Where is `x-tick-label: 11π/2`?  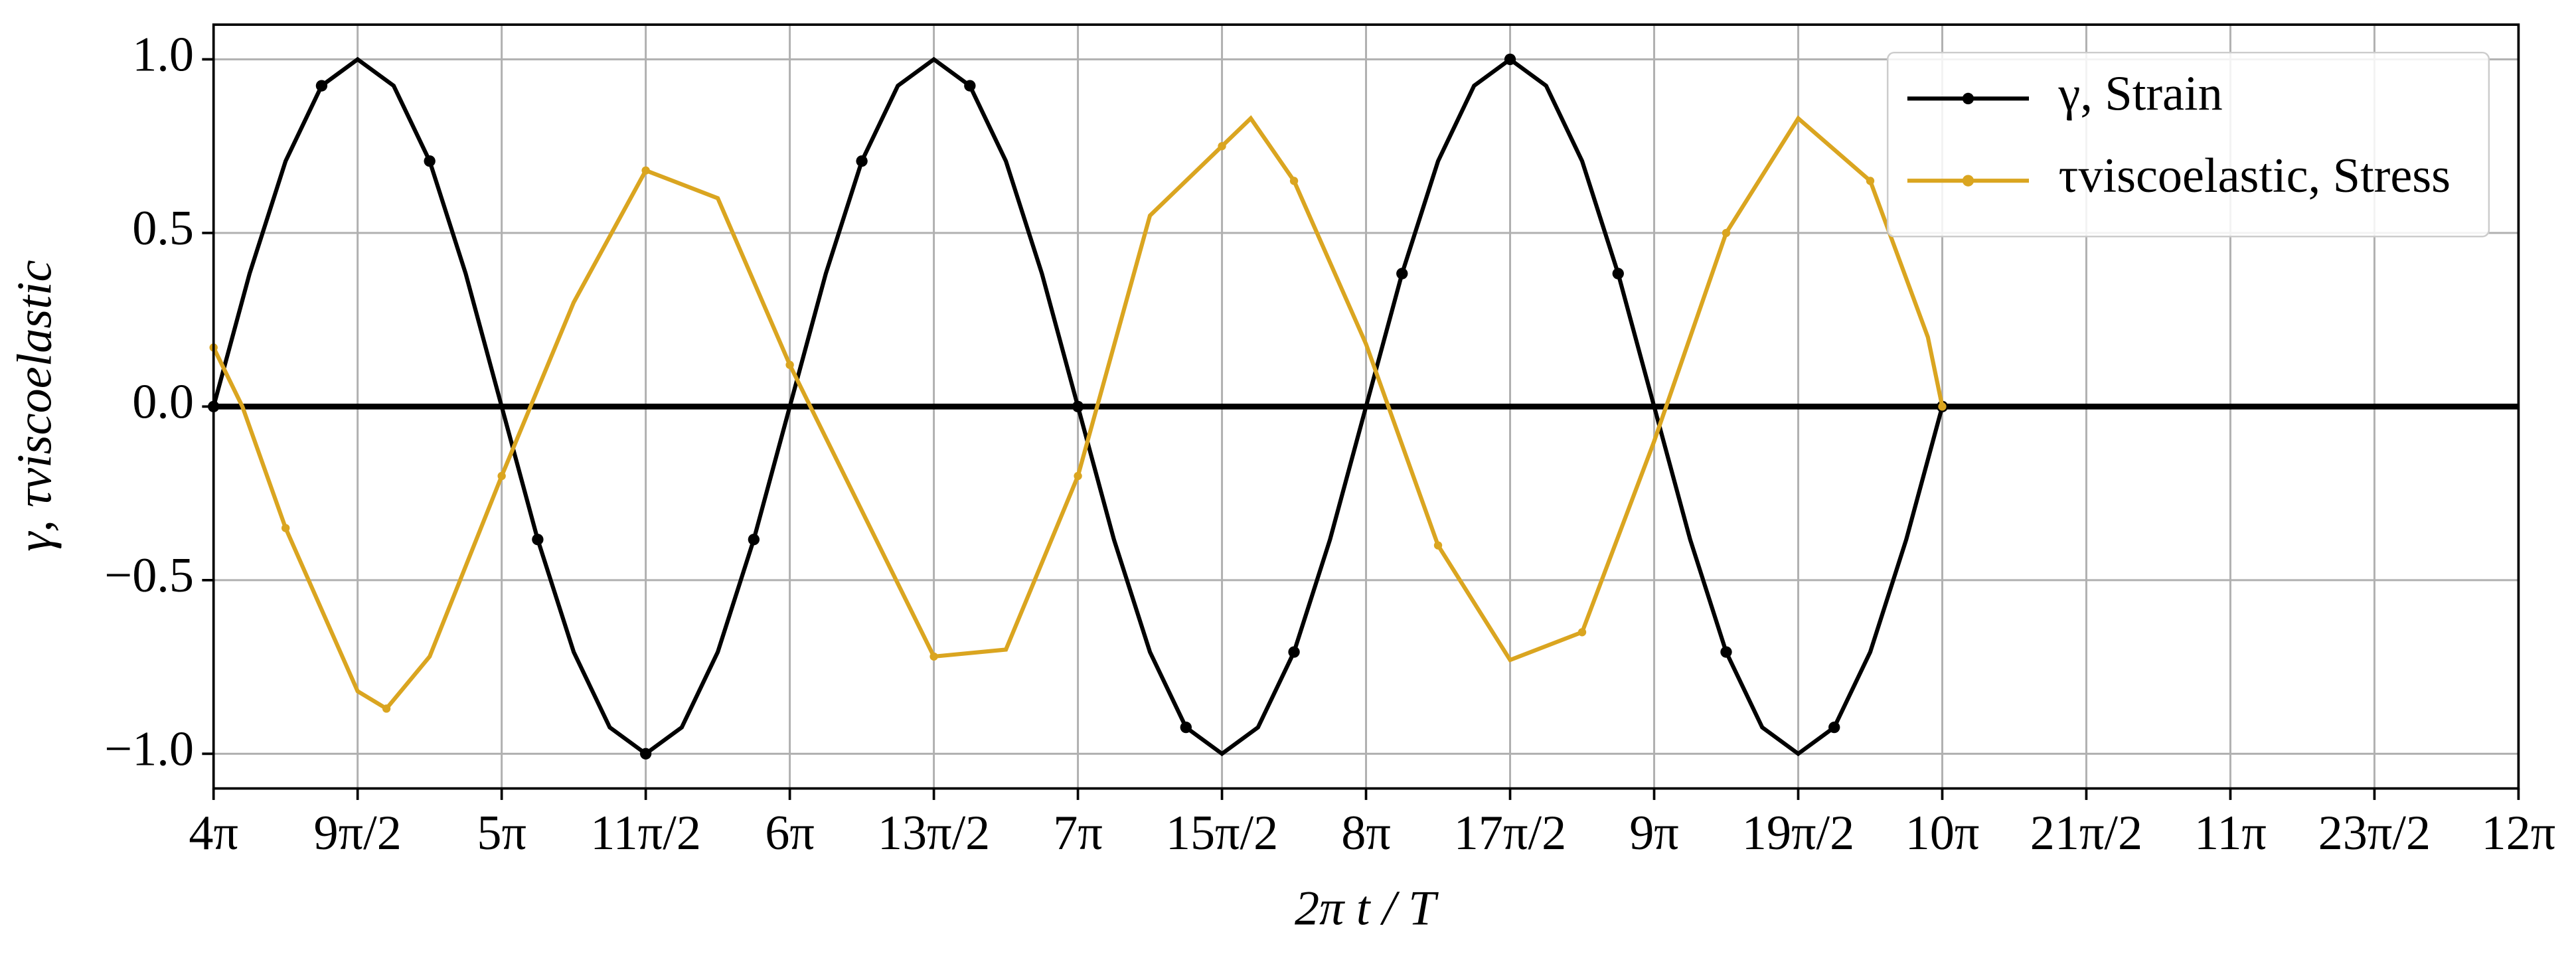 x-tick-label: 11π/2 is located at coordinates (645, 833).